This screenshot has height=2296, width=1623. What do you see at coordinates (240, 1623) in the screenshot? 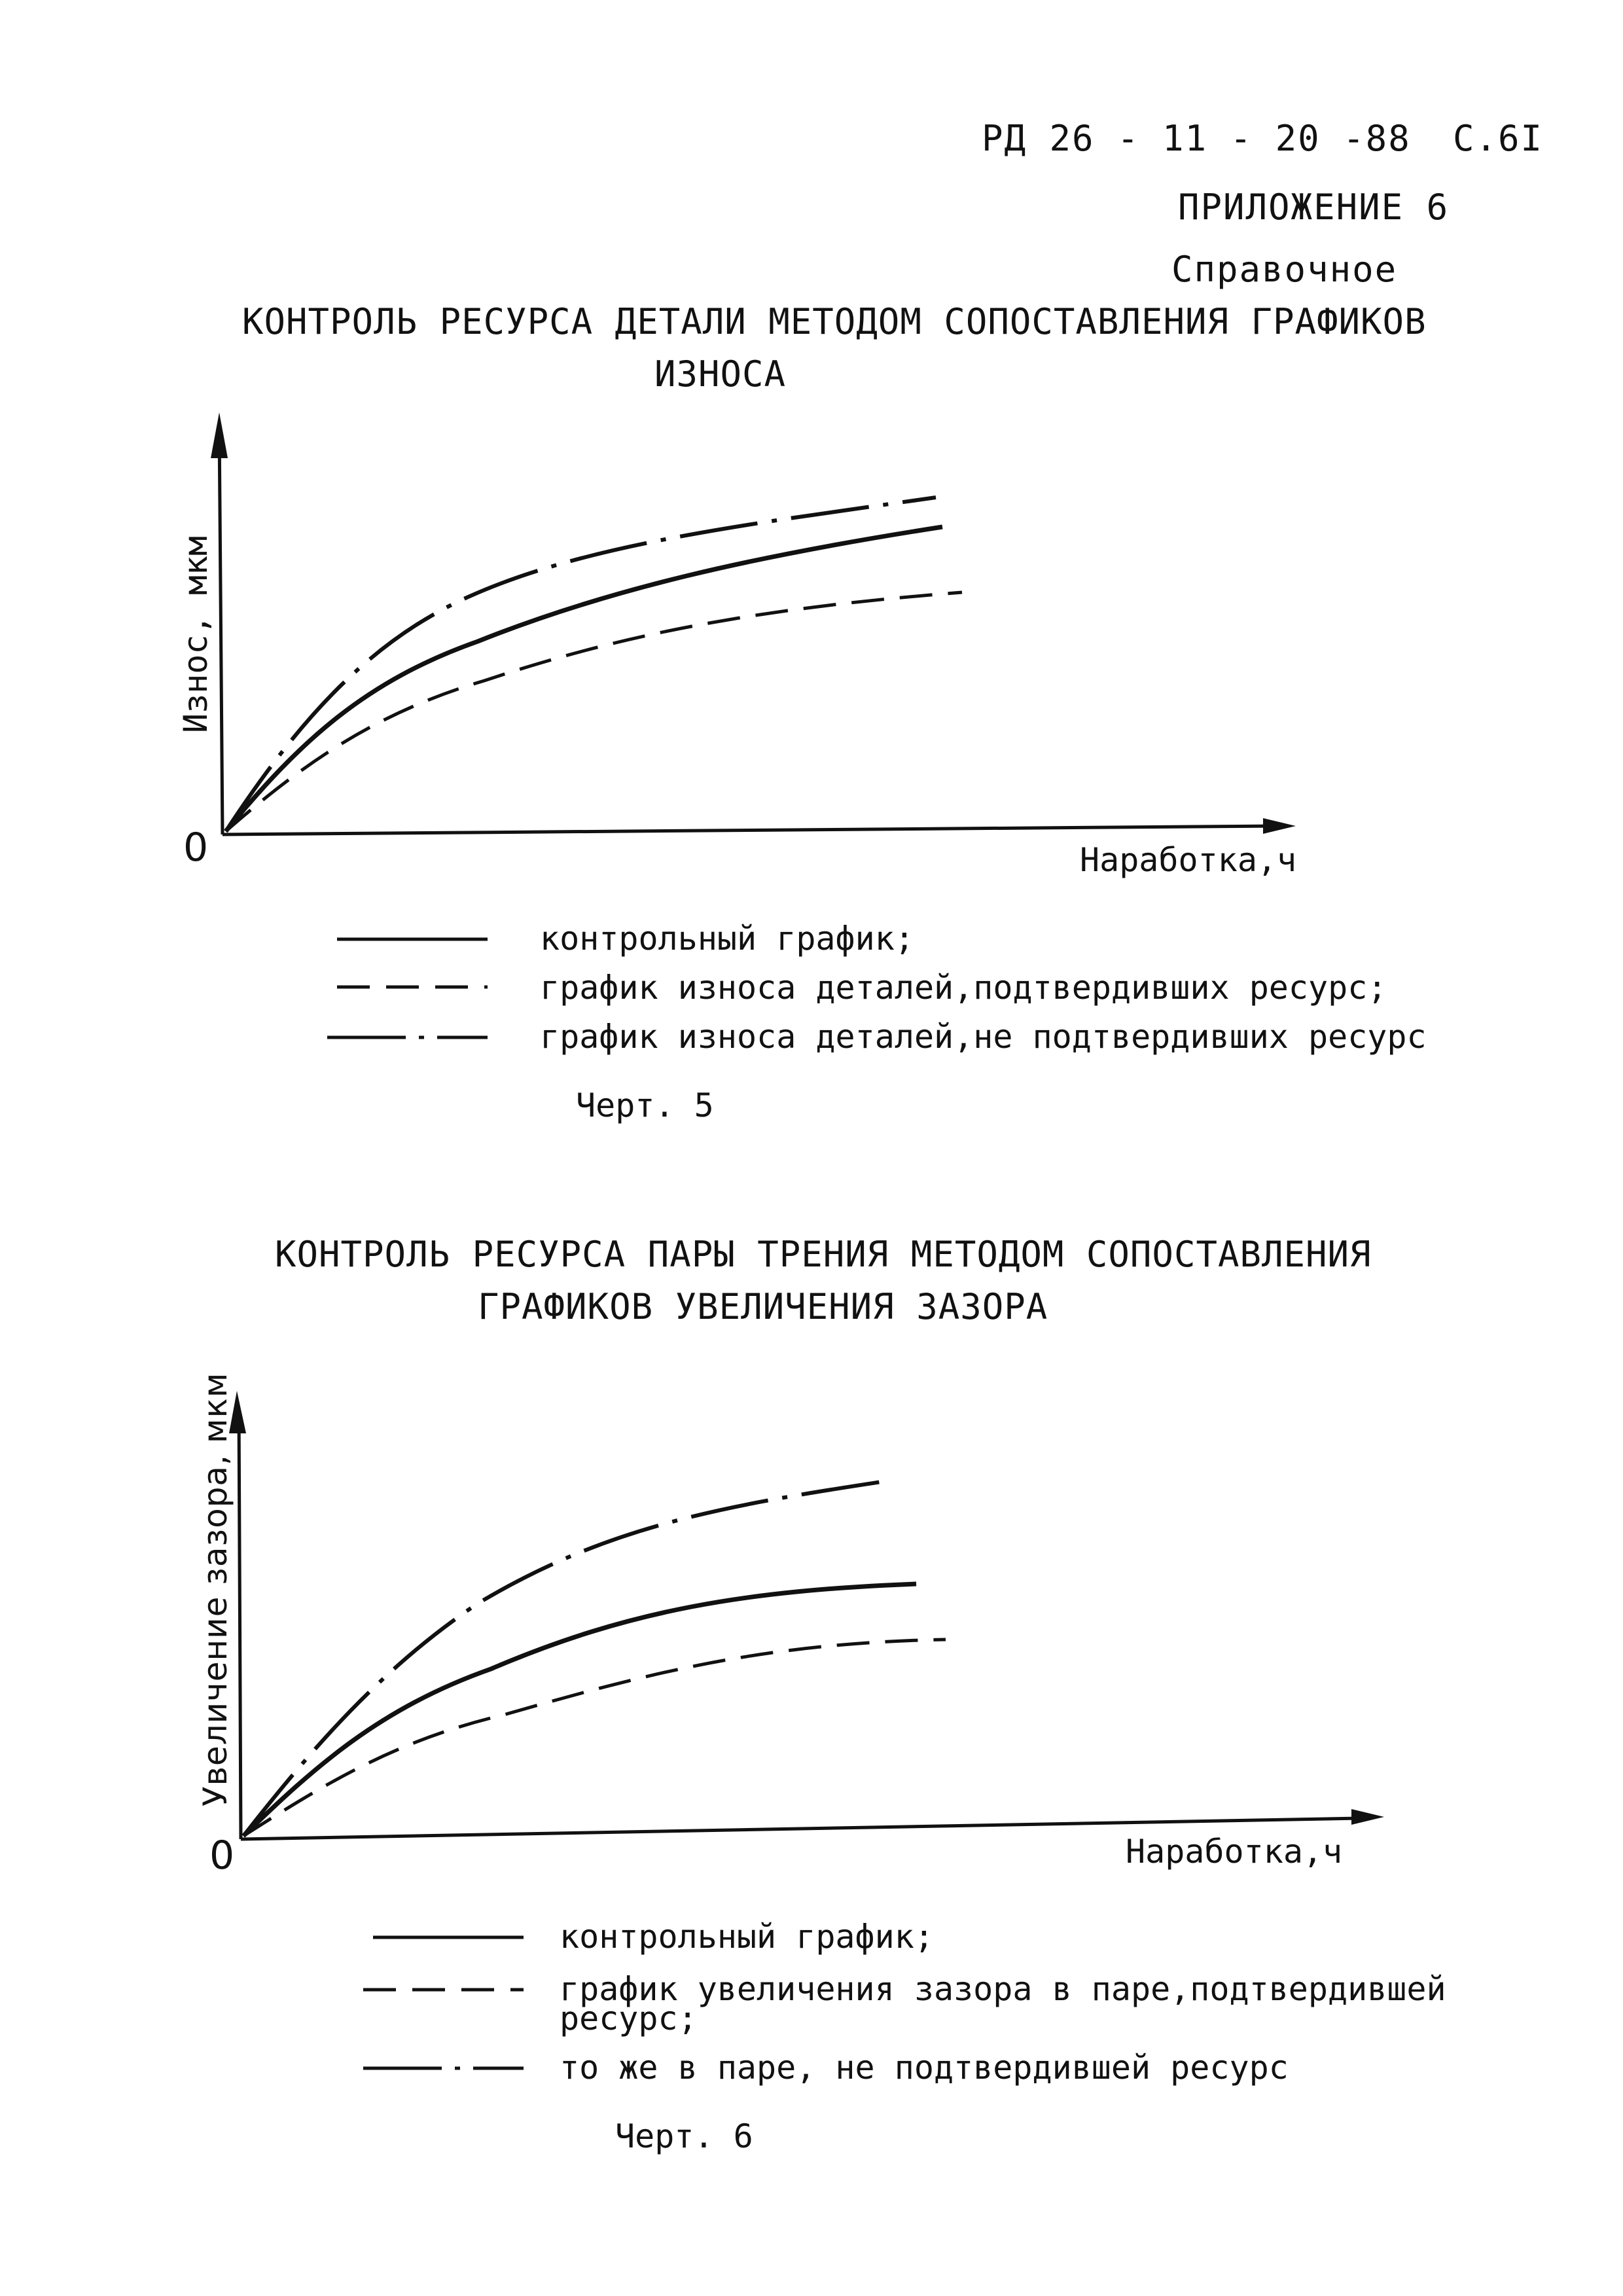
I see `chart2-y-axis` at bounding box center [240, 1623].